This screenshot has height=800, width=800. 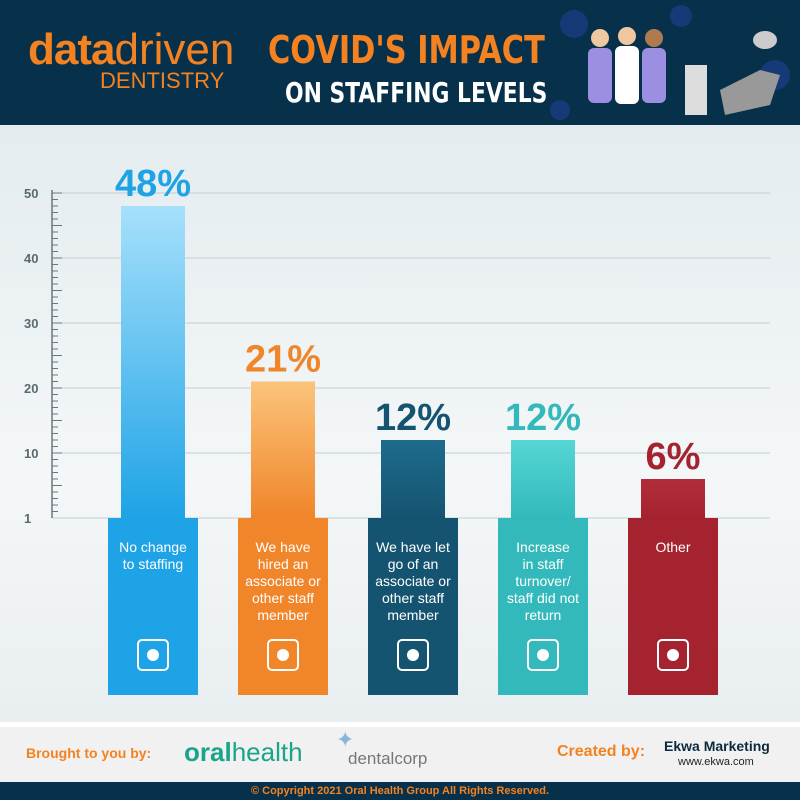 What do you see at coordinates (543, 564) in the screenshot?
I see `category-label: in staff` at bounding box center [543, 564].